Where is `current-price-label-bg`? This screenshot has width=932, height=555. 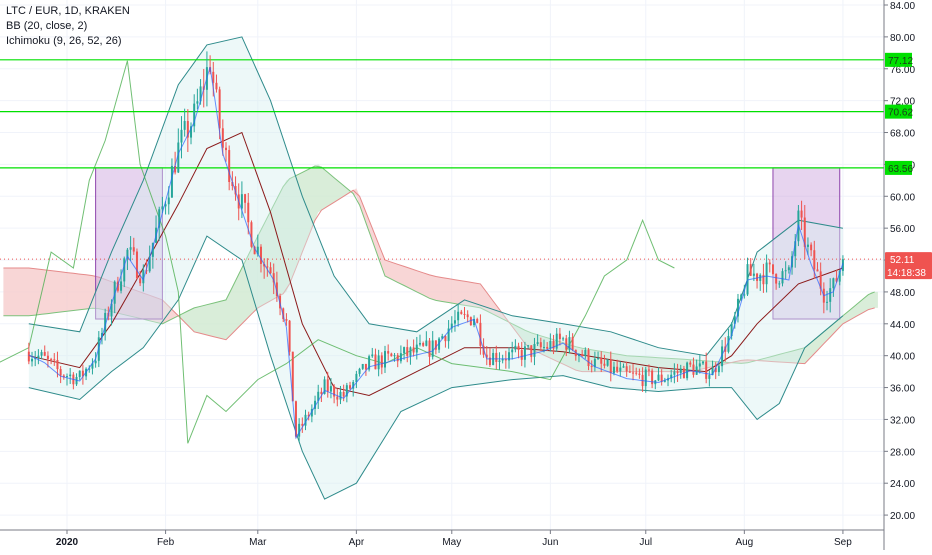 current-price-label-bg is located at coordinates (908, 266).